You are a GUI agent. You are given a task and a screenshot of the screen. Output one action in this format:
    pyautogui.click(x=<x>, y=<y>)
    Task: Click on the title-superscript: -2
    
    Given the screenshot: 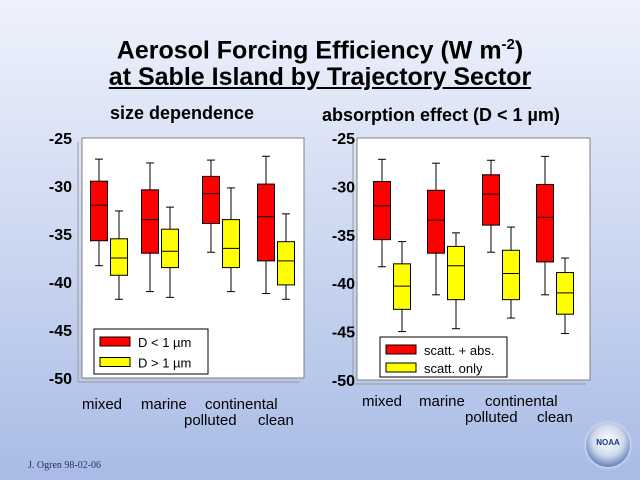 What is the action you would take?
    pyautogui.click(x=508, y=44)
    